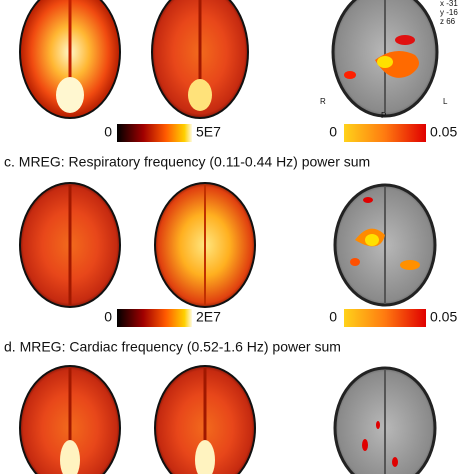  What do you see at coordinates (208, 317) in the screenshot?
I see `colorbar-label: 2E7` at bounding box center [208, 317].